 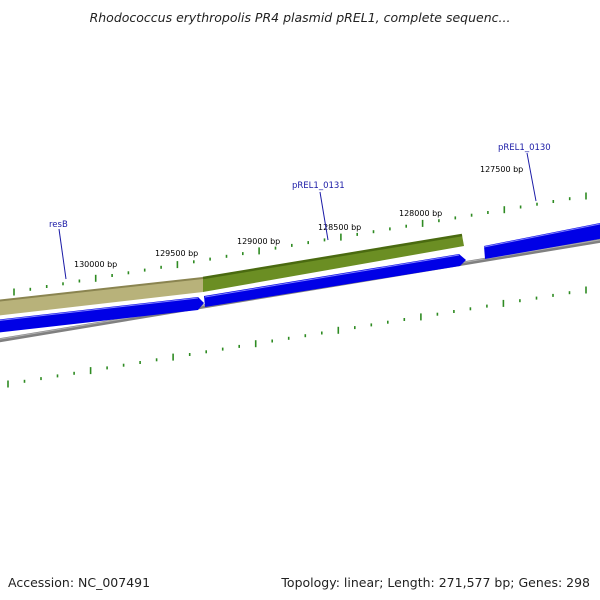 What do you see at coordinates (541, 235) in the screenshot?
I see `gene-arrow-pREL1-0130-highlight` at bounding box center [541, 235].